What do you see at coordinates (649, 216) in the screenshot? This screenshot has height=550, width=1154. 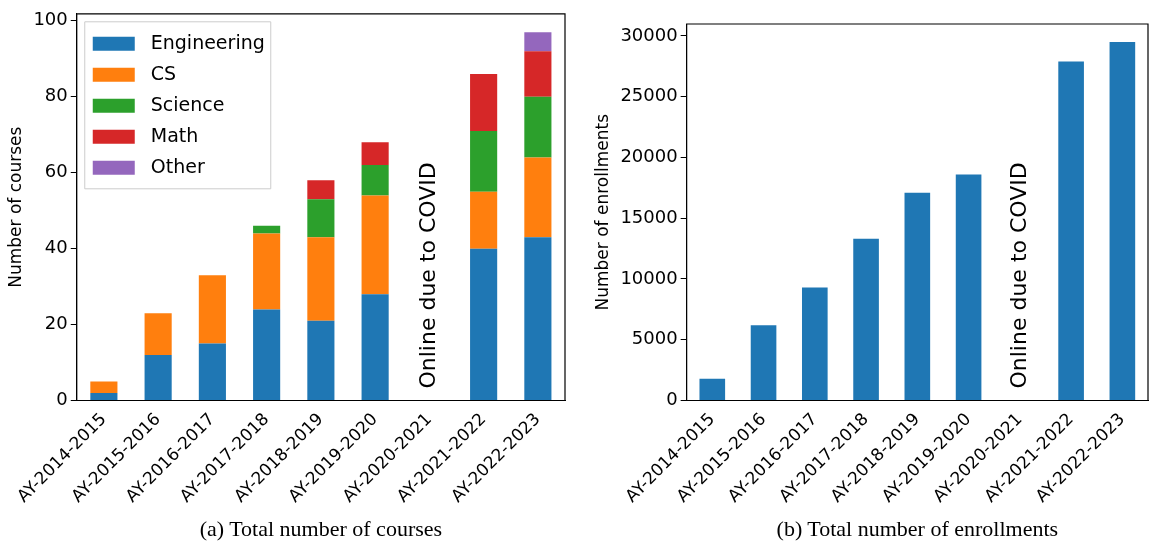 I see `y-tick-label: 15000` at bounding box center [649, 216].